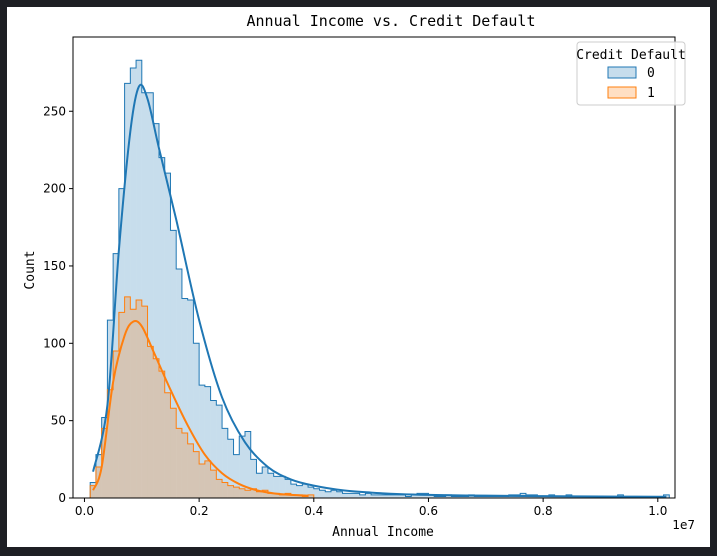 The height and width of the screenshot is (556, 717). Describe the element at coordinates (54, 343) in the screenshot. I see `y-tick-label-2: 100` at that location.